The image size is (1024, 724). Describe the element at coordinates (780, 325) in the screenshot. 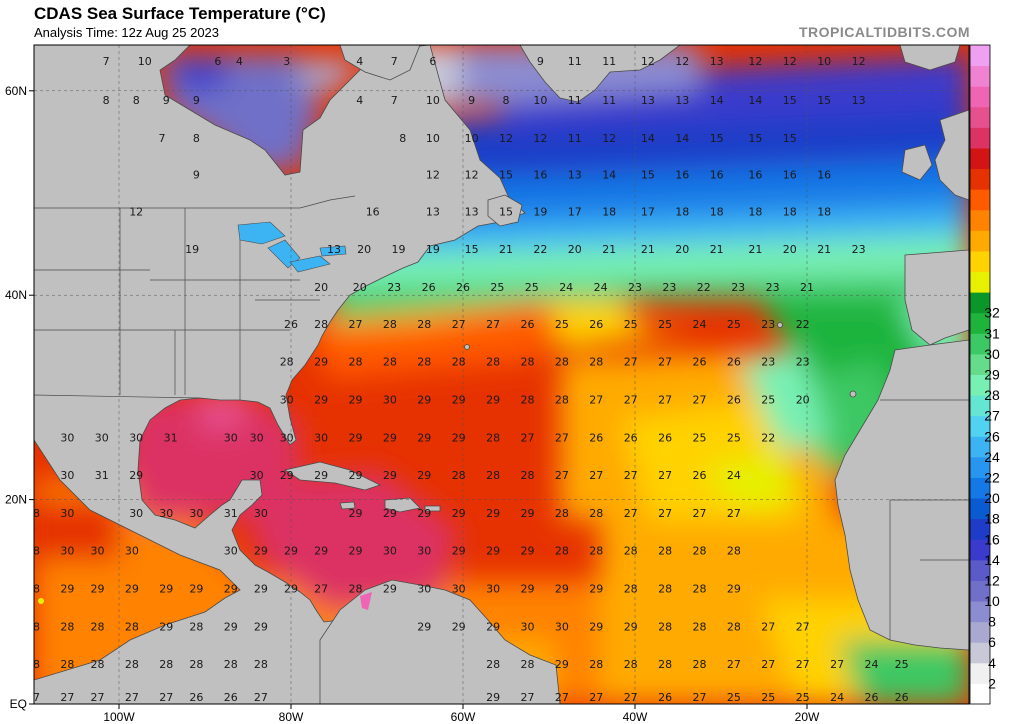

I see `island-azores` at that location.